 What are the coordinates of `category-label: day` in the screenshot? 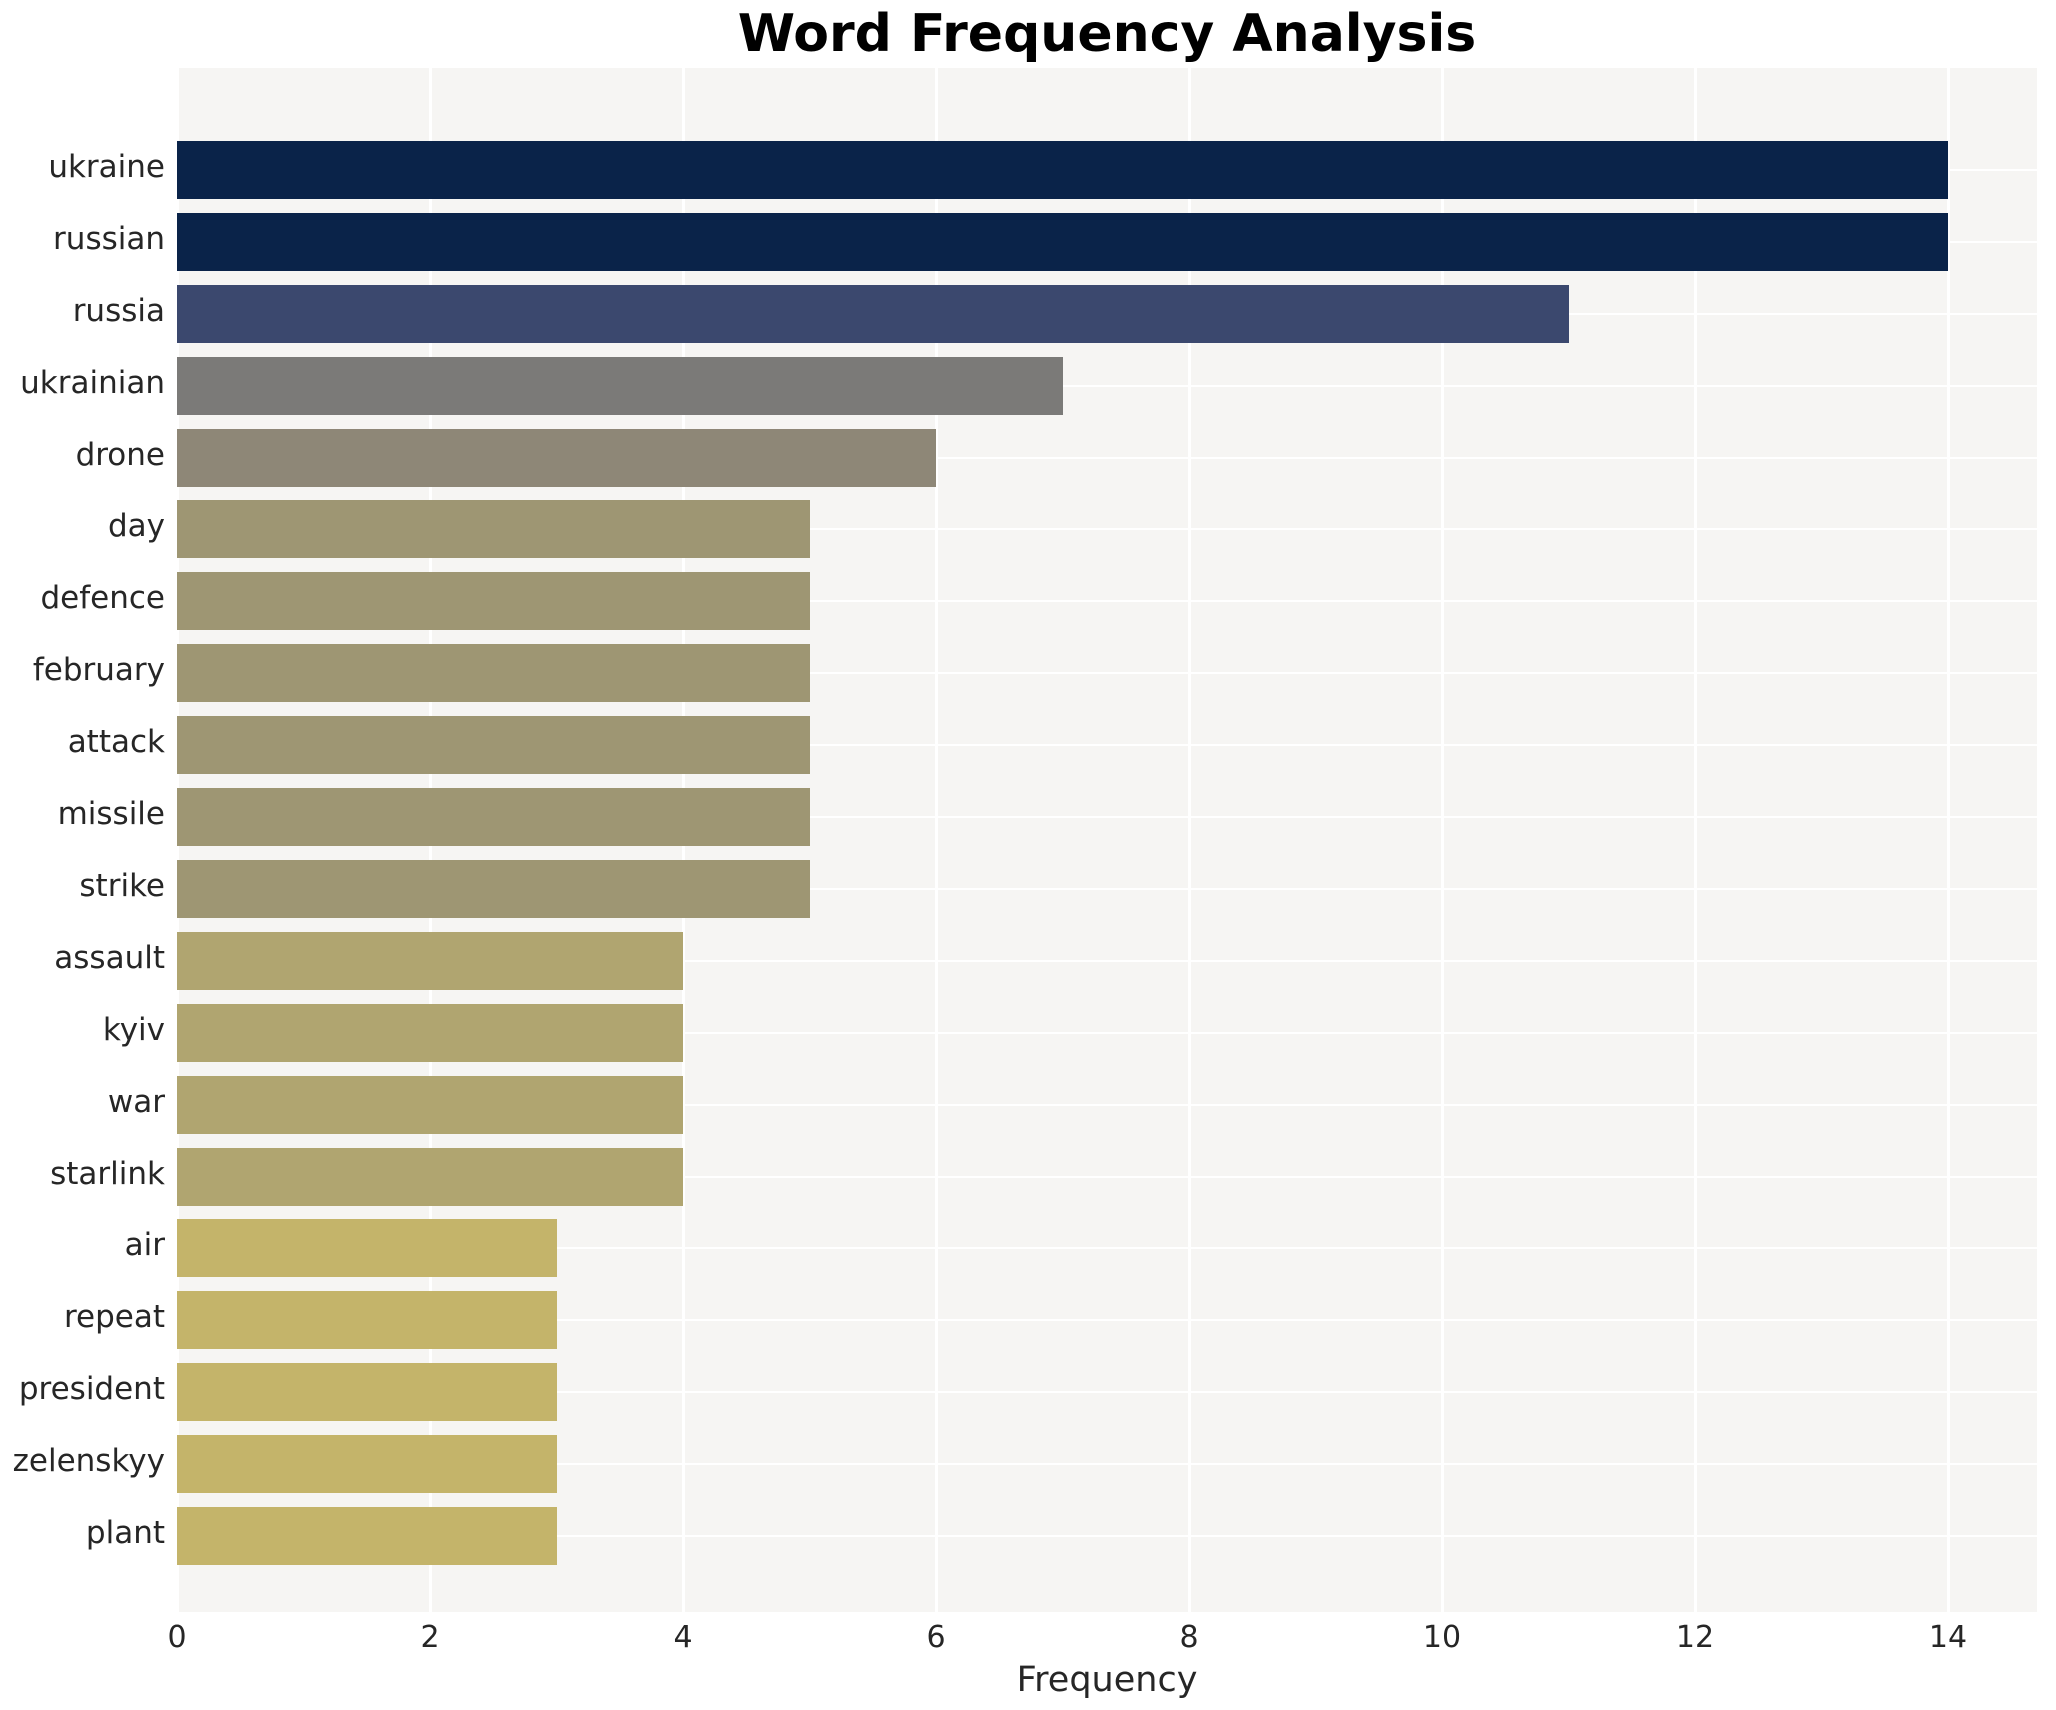 It's located at (136, 526).